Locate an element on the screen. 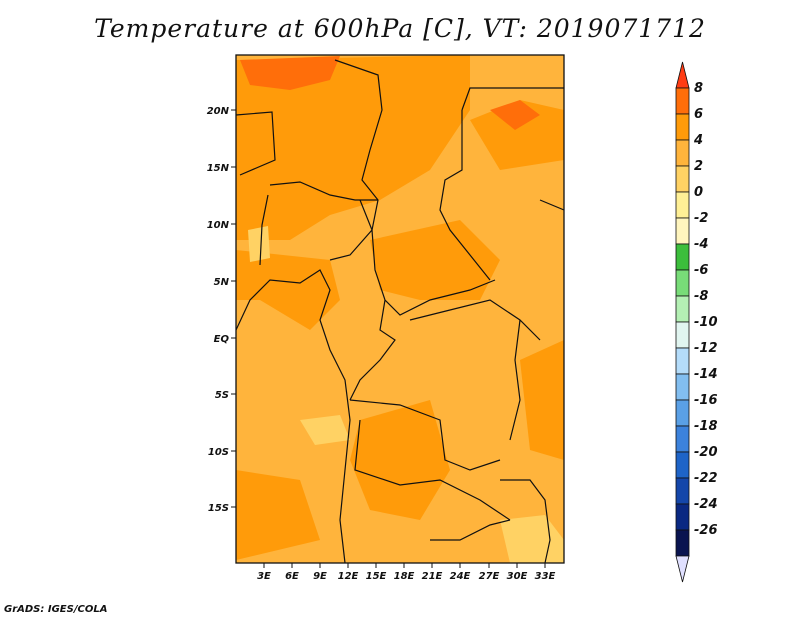 Image resolution: width=800 pixels, height=618 pixels. lon-label: 9E is located at coordinates (320, 576).